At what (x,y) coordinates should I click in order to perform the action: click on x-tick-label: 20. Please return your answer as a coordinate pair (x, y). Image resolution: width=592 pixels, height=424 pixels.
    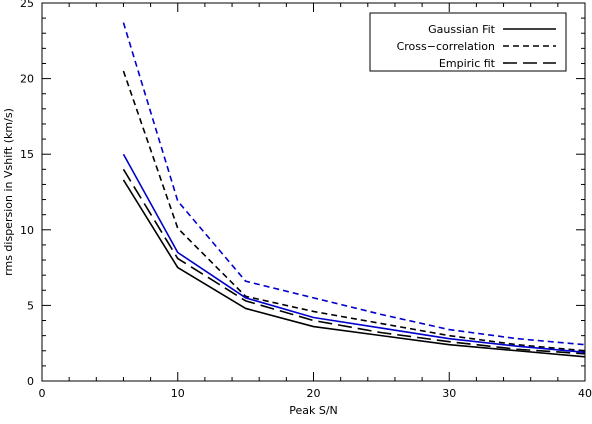
    Looking at the image, I should click on (314, 393).